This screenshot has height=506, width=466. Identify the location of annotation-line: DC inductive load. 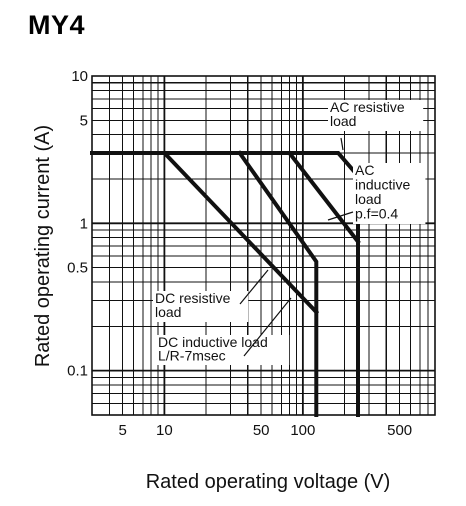
(213, 342).